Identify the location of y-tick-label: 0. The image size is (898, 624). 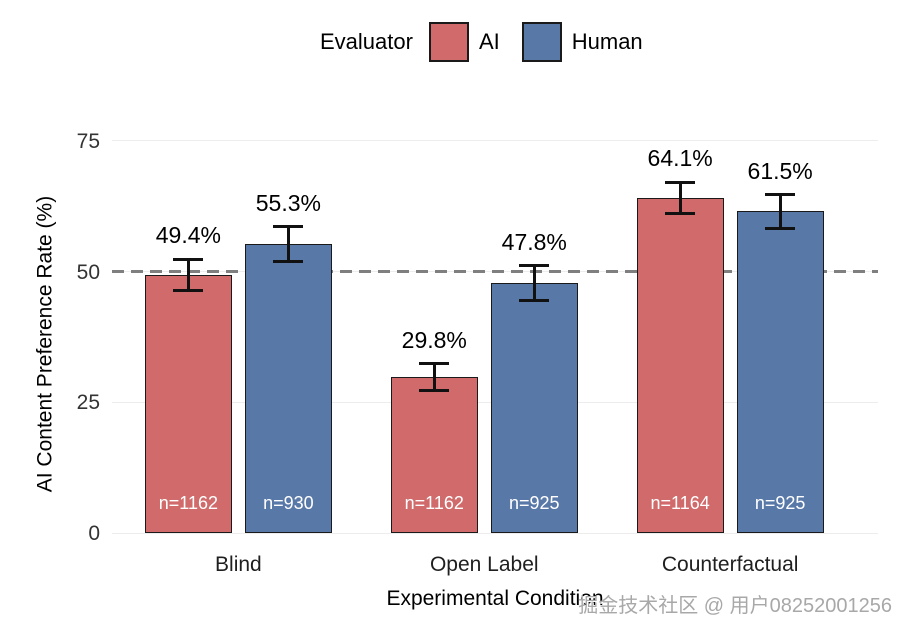
(94, 533).